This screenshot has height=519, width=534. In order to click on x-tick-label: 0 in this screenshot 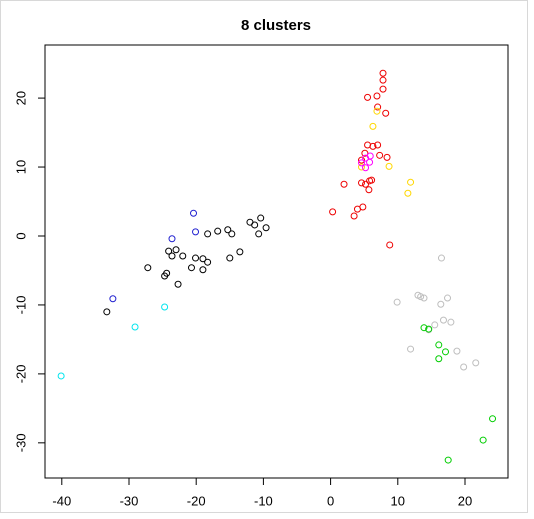, I will do `click(330, 500)`.